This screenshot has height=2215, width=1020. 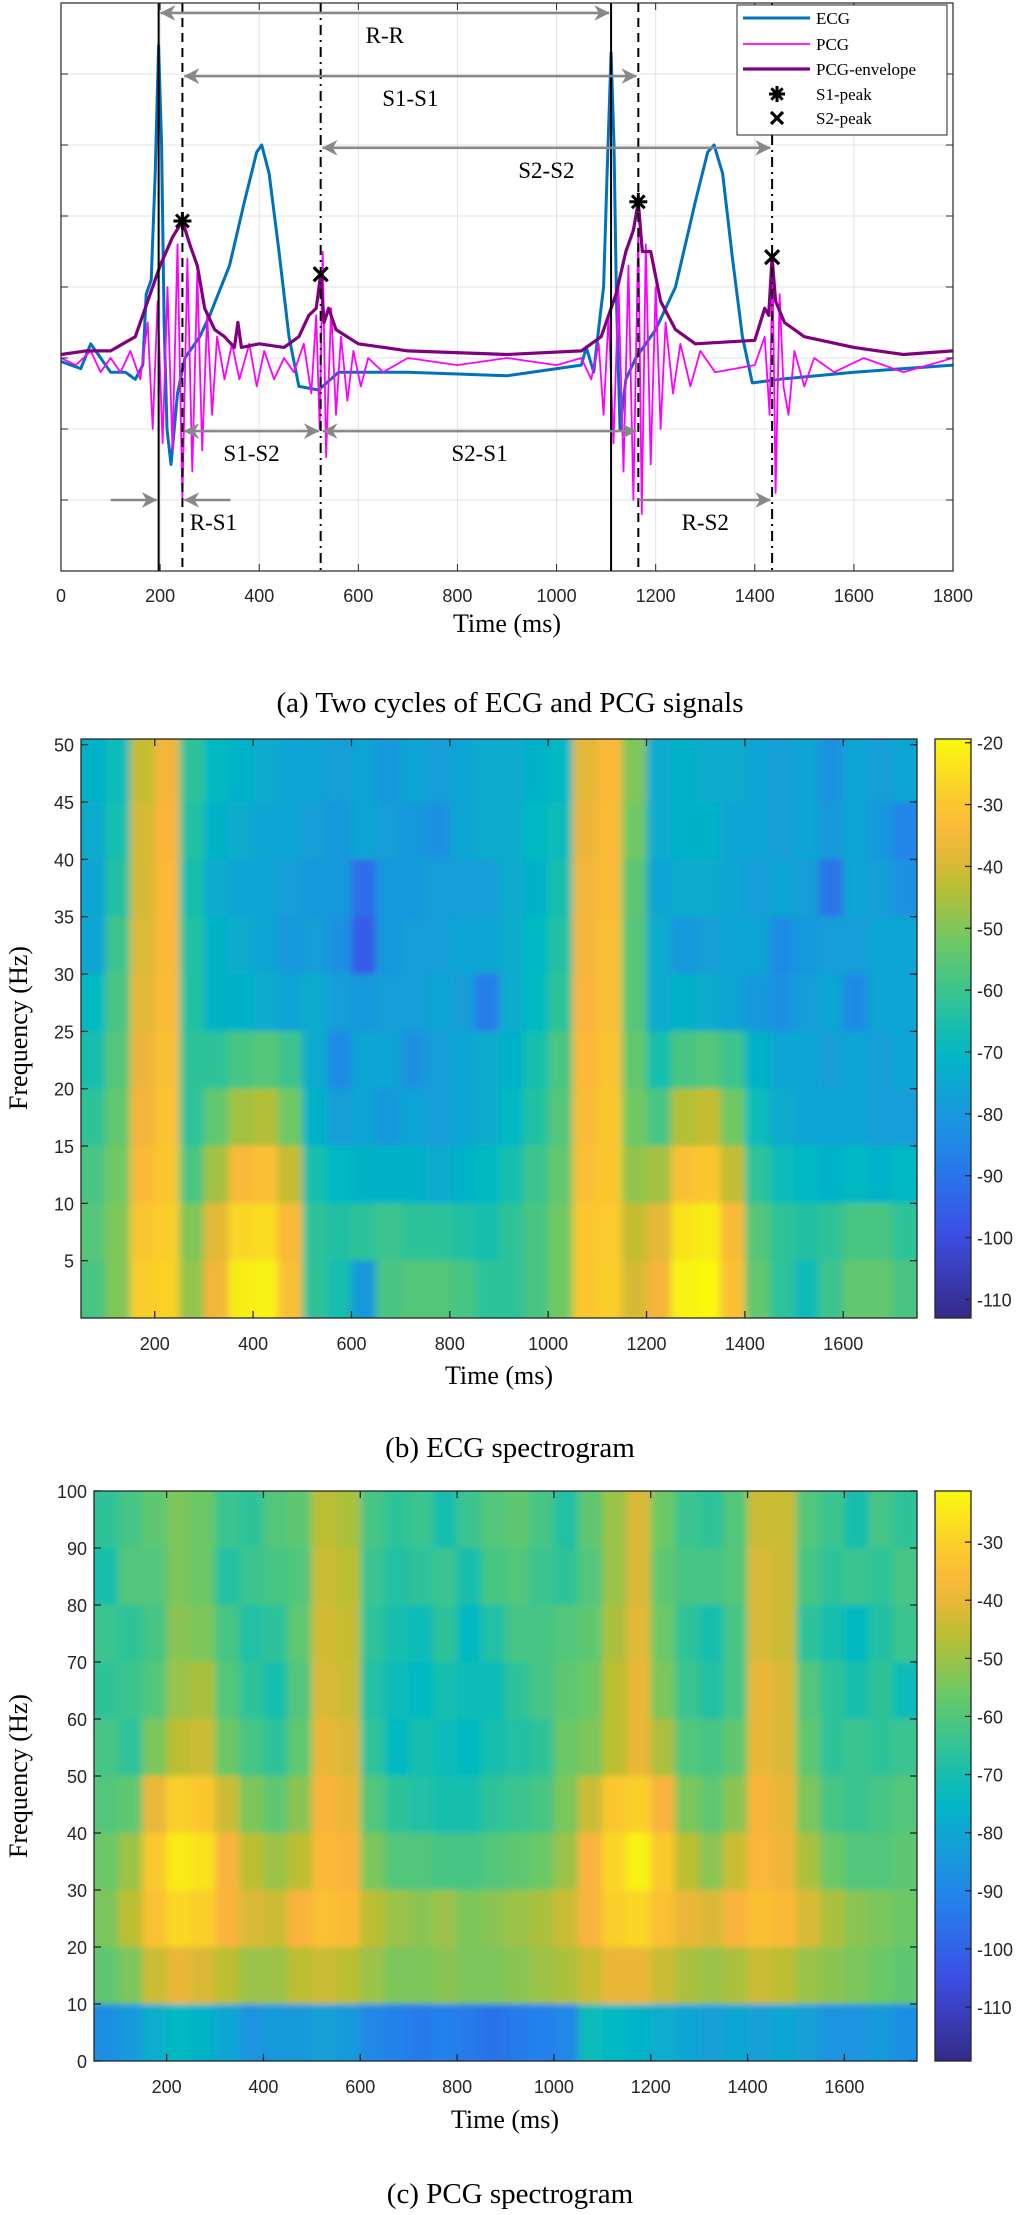 I want to click on colorbar-tick-label-c: -80, so click(x=990, y=1834).